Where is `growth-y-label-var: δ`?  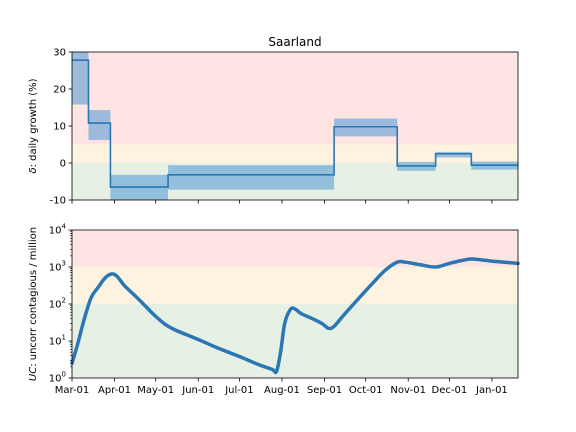
growth-y-label-var: δ is located at coordinates (33, 170).